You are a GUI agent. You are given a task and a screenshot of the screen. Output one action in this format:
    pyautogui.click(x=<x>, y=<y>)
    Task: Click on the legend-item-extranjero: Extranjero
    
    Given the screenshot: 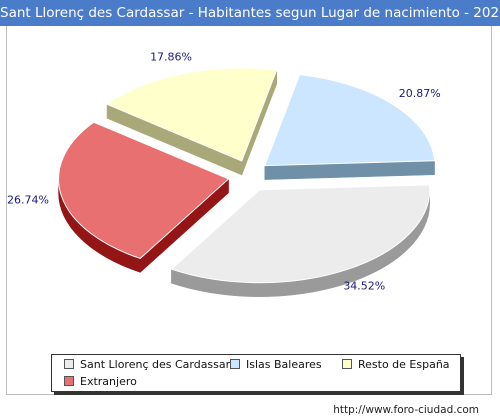 What is the action you would take?
    pyautogui.click(x=100, y=382)
    